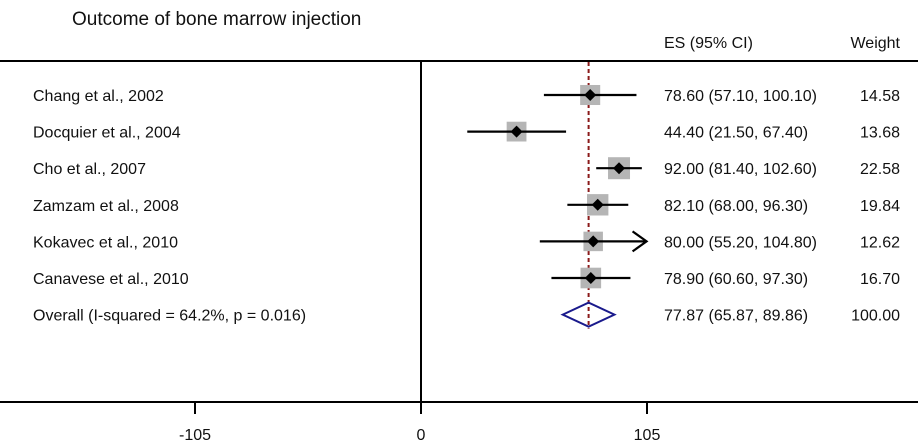 Image resolution: width=918 pixels, height=448 pixels. Describe the element at coordinates (169, 316) in the screenshot. I see `overall-label: Overall (I-squared = 64.2%, p = 0.016)` at that location.